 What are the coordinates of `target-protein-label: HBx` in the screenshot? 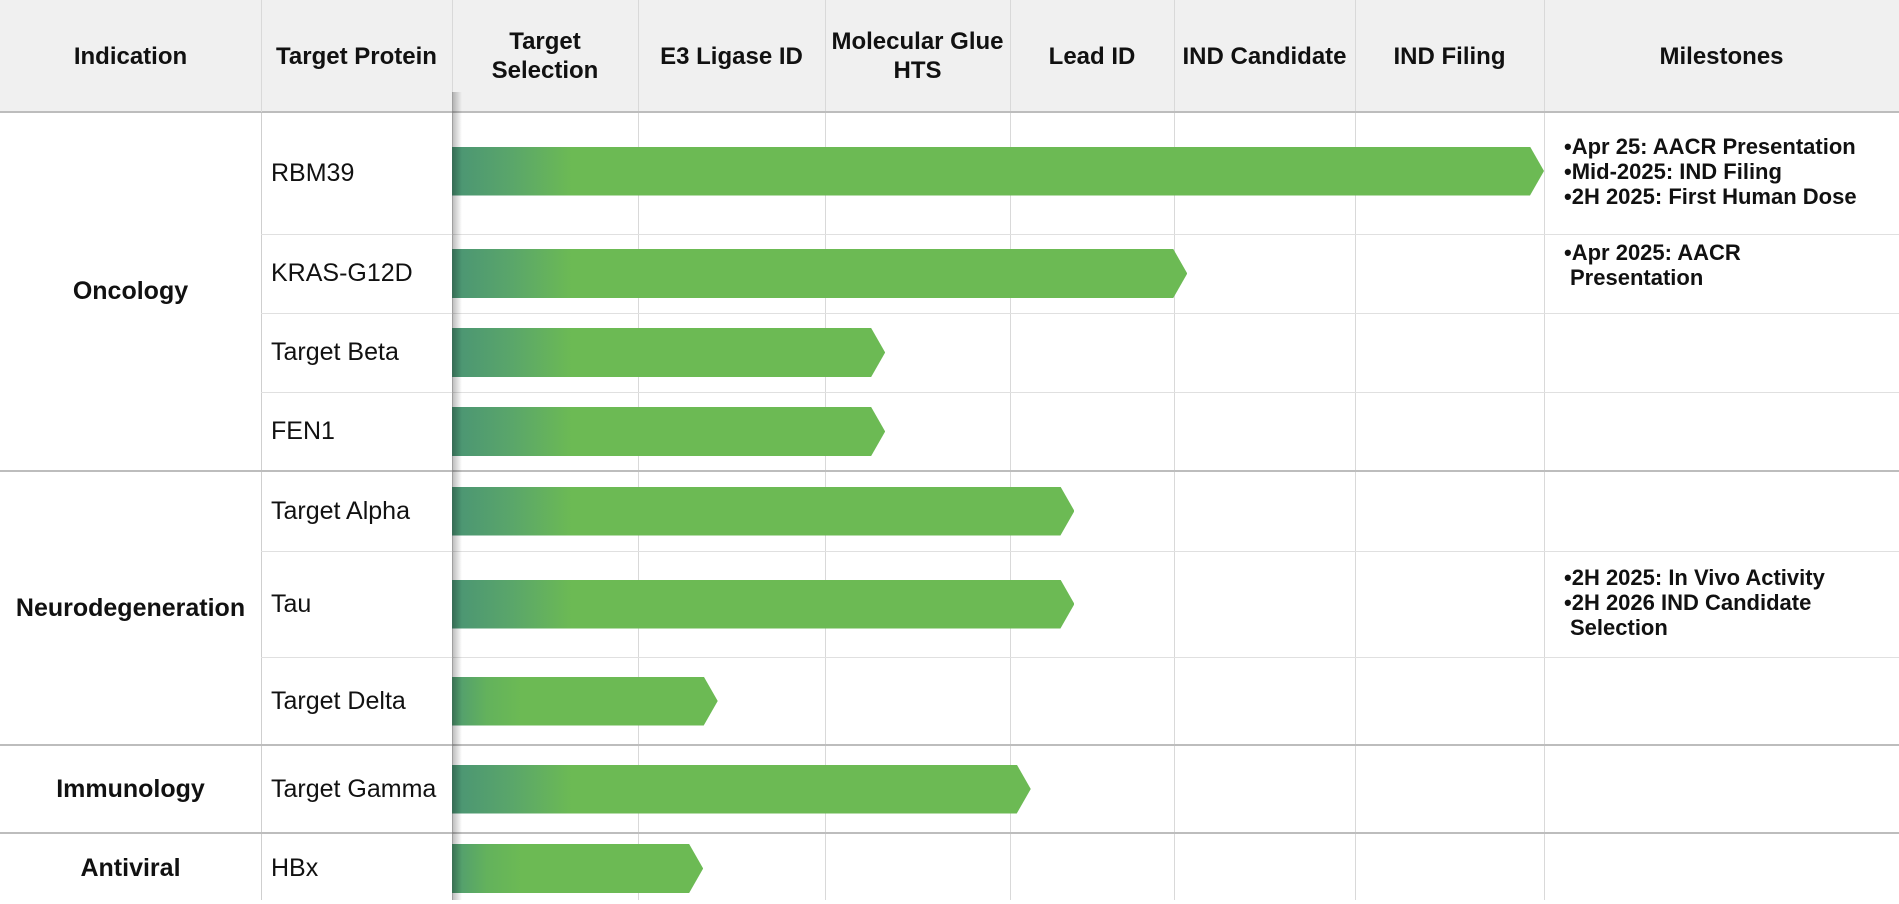 It's located at (295, 868).